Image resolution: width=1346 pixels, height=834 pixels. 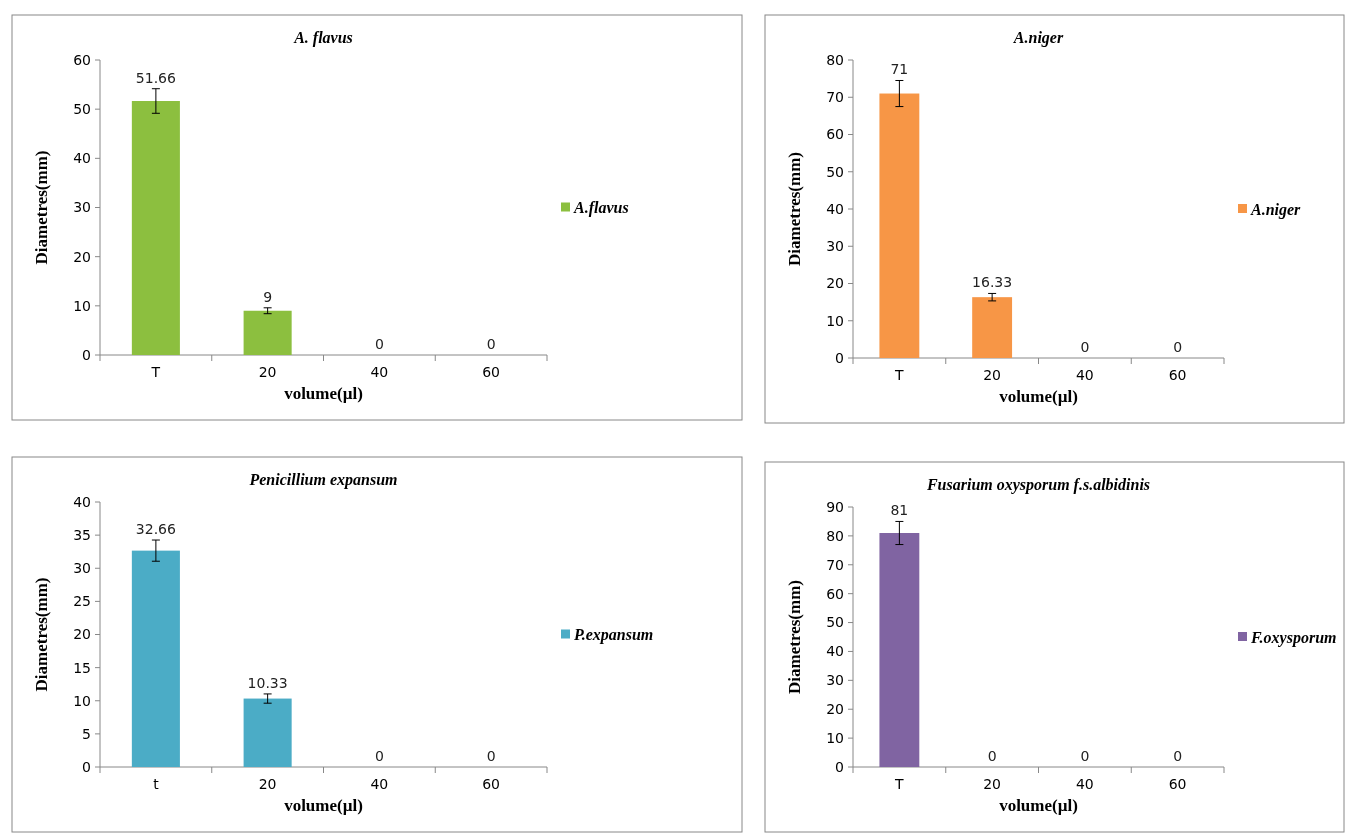 I want to click on data-label: 81, so click(x=899, y=510).